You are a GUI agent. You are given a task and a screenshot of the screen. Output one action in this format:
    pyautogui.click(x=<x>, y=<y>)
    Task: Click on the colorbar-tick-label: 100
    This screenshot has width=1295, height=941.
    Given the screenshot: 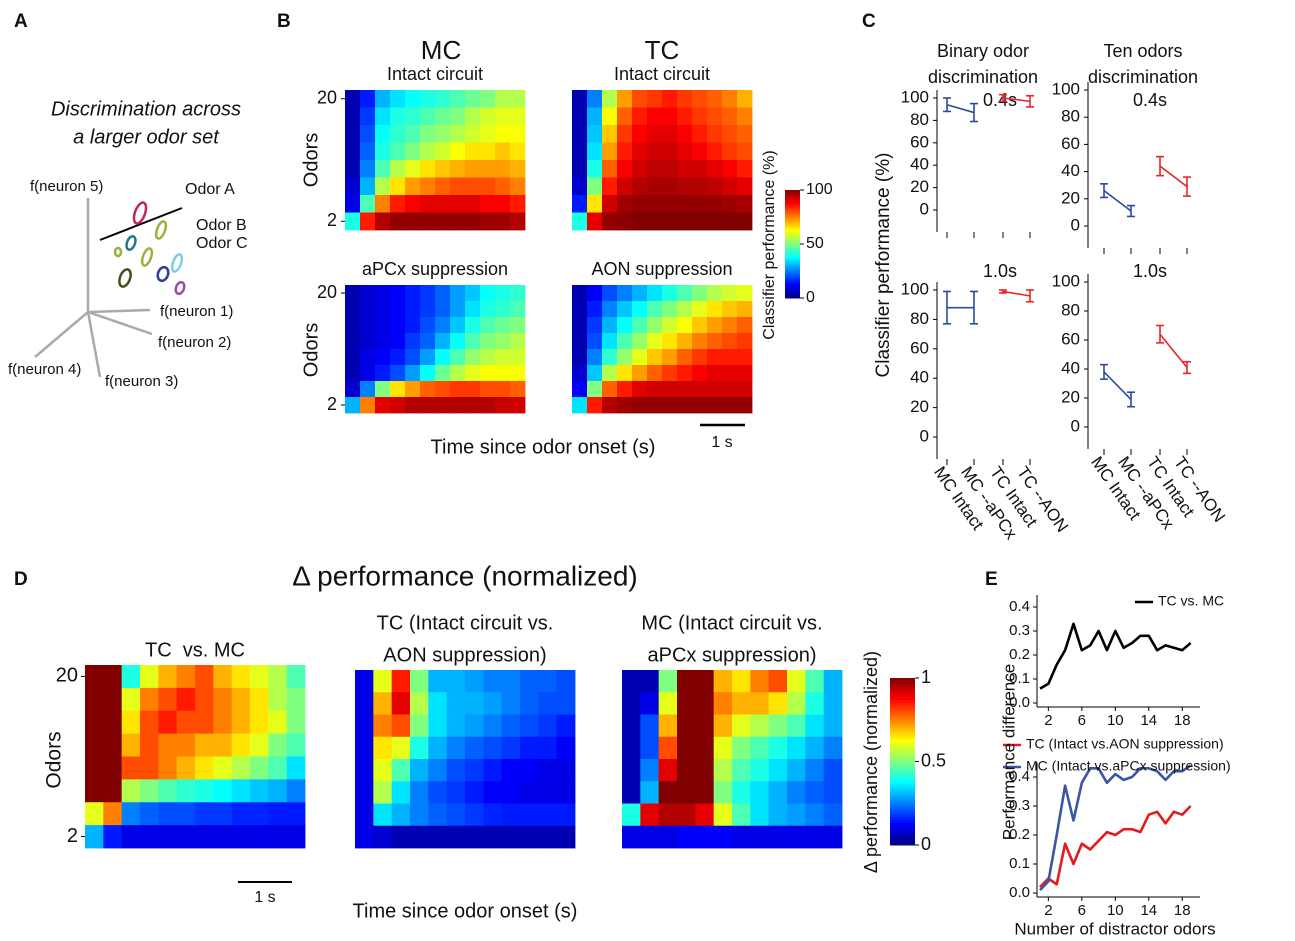 What is the action you would take?
    pyautogui.click(x=819, y=189)
    